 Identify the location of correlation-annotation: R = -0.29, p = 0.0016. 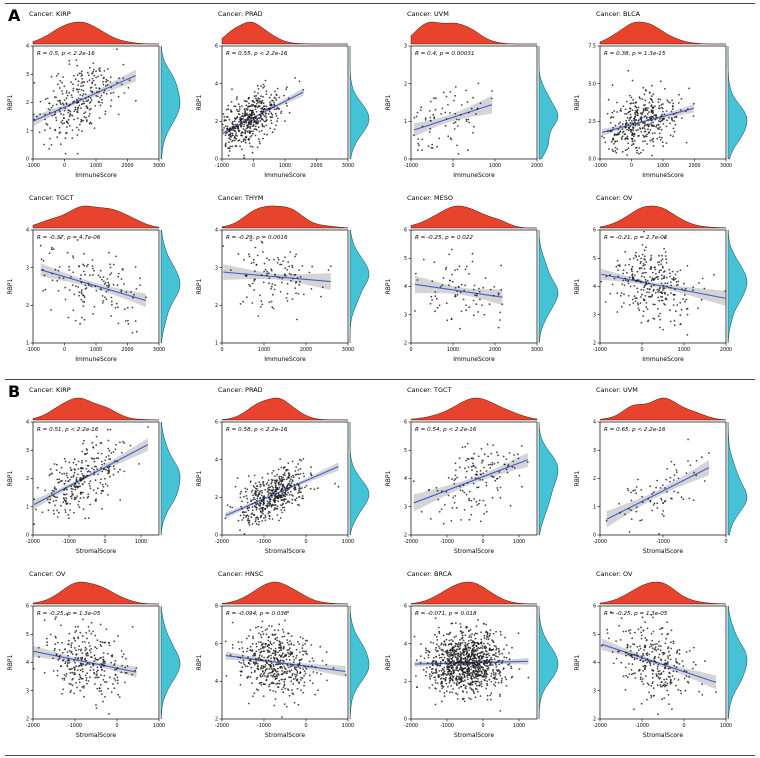
(257, 238).